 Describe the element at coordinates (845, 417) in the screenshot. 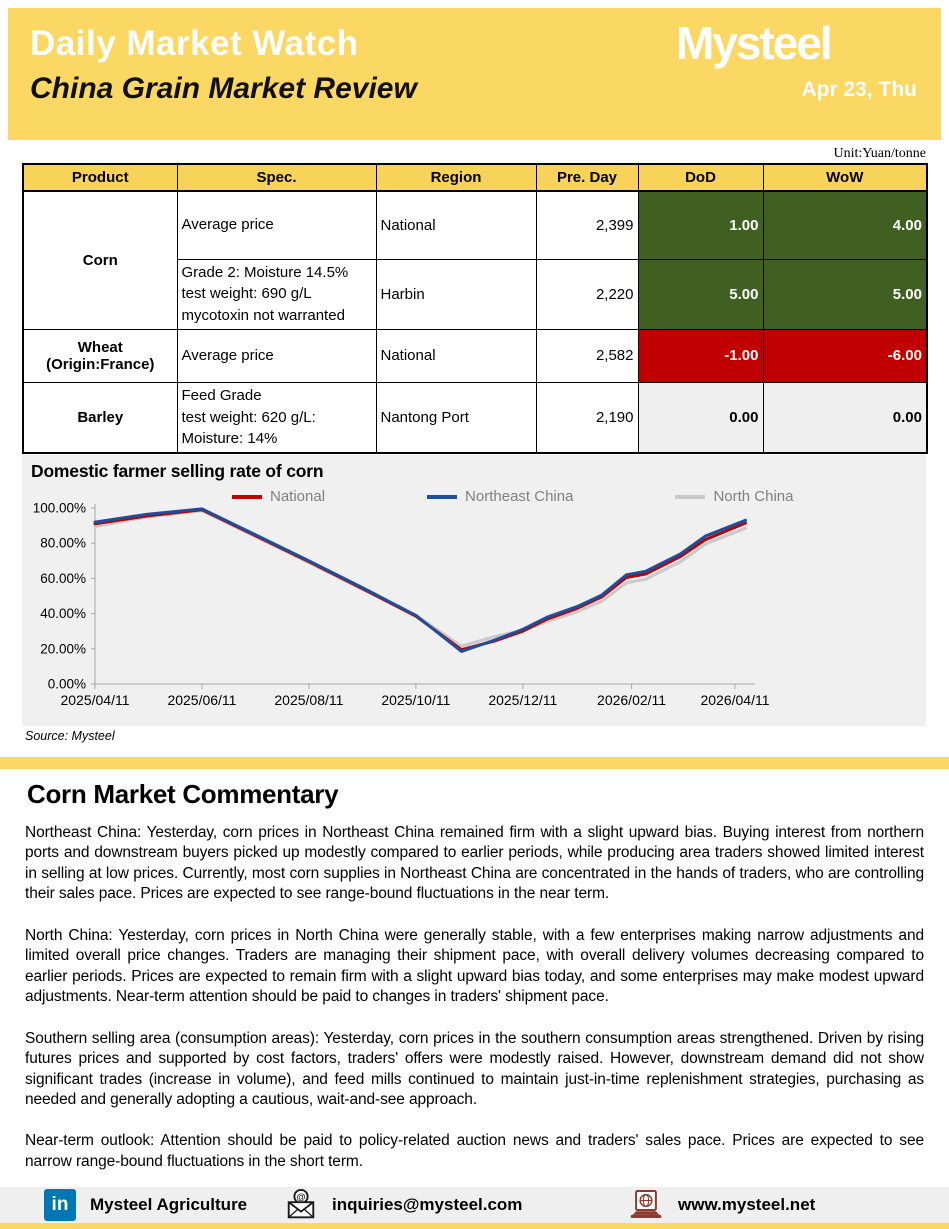

I see `wow-cell: 0.00` at that location.